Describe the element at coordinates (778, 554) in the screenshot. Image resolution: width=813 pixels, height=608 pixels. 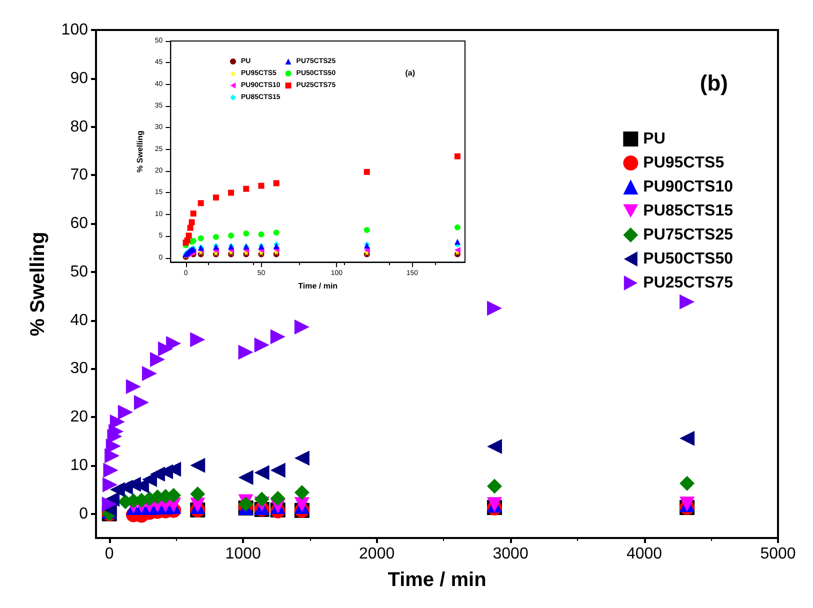
I see `x-tick-label: 5000` at that location.